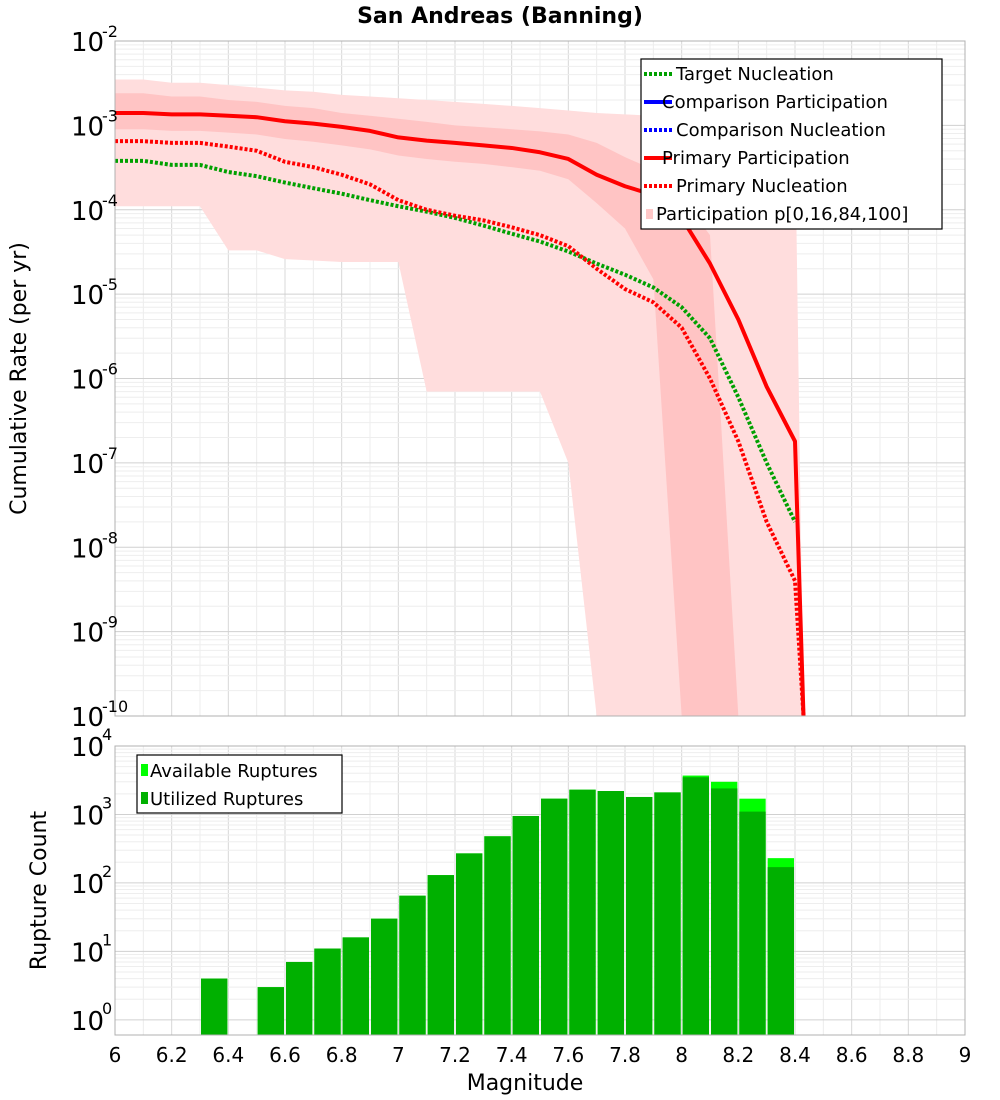 The image size is (1000, 1100). What do you see at coordinates (965, 1055) in the screenshot?
I see `x-tick-label: 9` at bounding box center [965, 1055].